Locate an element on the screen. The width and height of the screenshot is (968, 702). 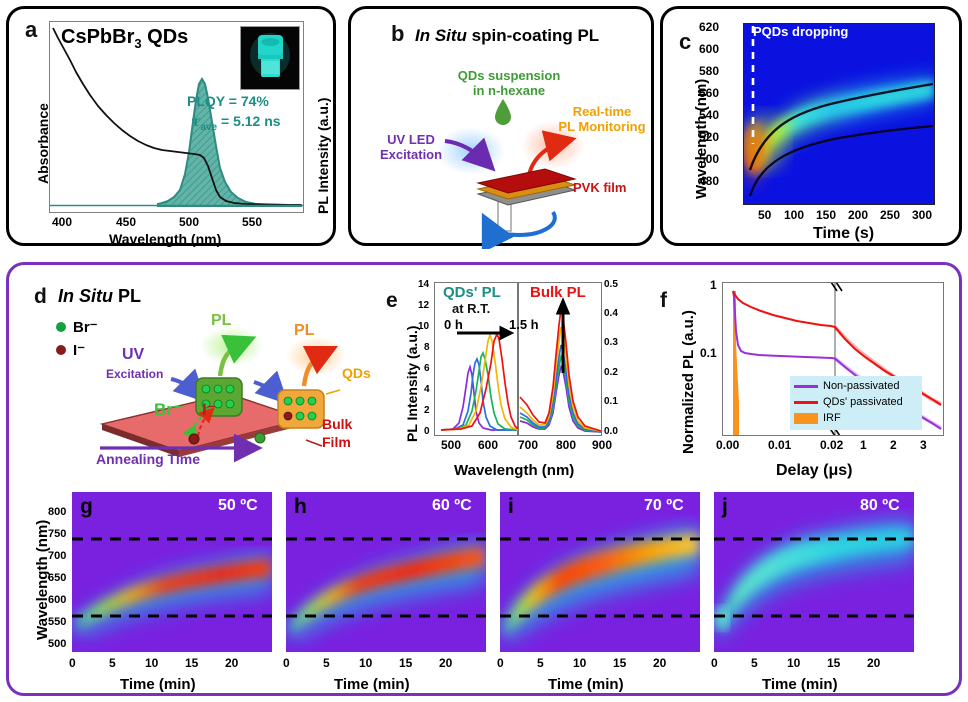
panel-f-container: f Normalized PL (a.u.) Delay (μs) 1 0.1 is located at coordinates (803, 377).